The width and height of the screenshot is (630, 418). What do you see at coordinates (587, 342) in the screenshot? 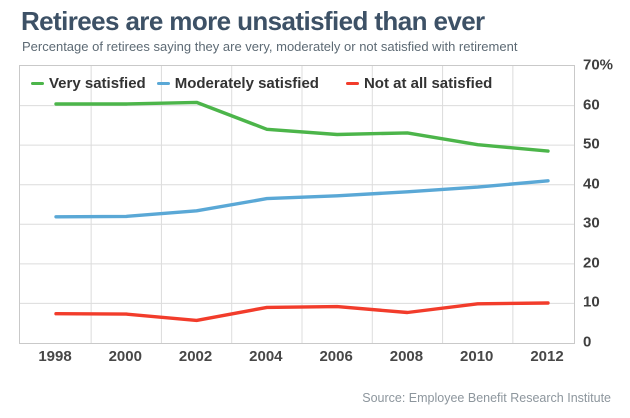
I see `y-axis-label: 0` at bounding box center [587, 342].